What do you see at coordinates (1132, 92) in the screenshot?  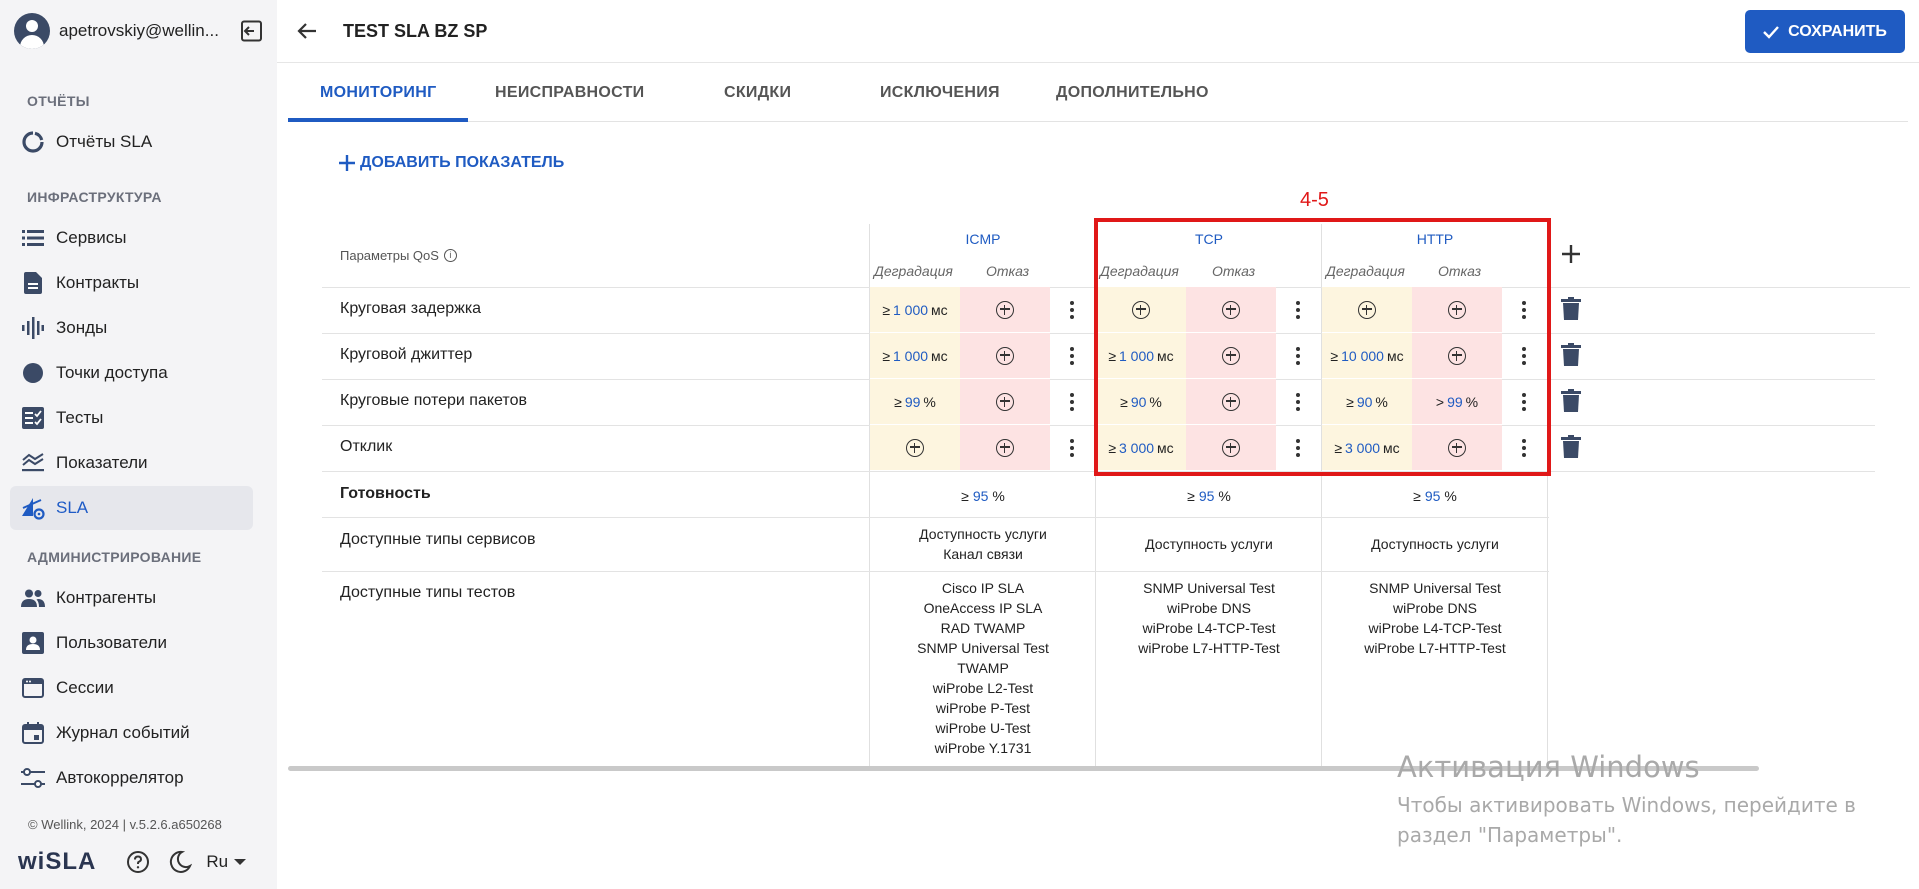 I see `tab-additional: ДОПОЛНИТЕЛЬНО` at bounding box center [1132, 92].